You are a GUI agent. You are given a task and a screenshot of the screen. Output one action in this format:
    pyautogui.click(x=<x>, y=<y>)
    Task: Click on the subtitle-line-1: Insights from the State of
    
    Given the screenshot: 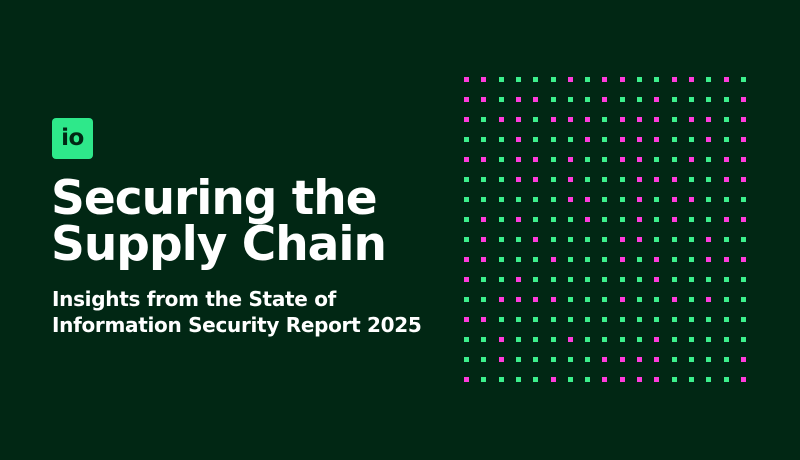 What is the action you would take?
    pyautogui.click(x=194, y=299)
    